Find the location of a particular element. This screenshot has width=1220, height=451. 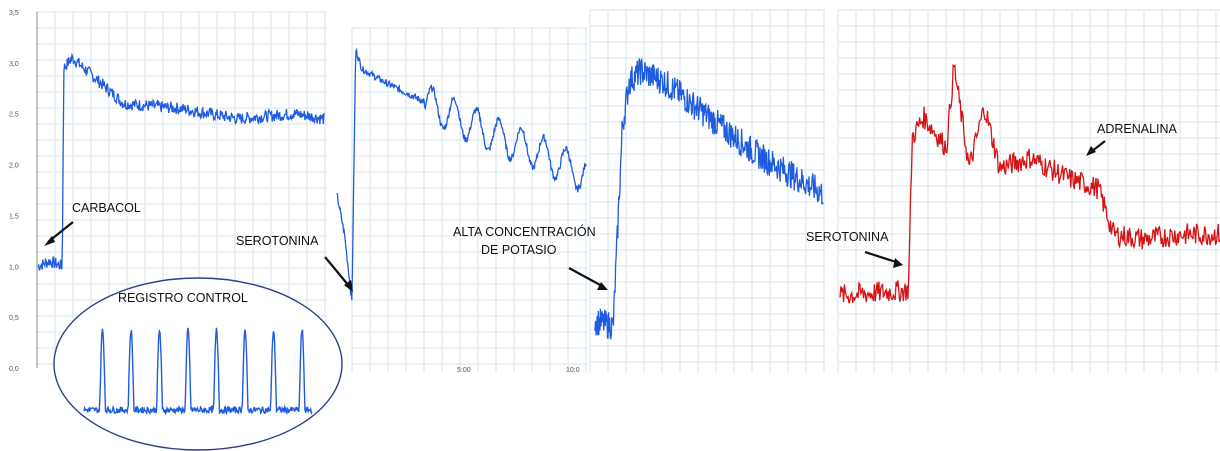

label-serotonina-2: SEROTONINA is located at coordinates (847, 237).